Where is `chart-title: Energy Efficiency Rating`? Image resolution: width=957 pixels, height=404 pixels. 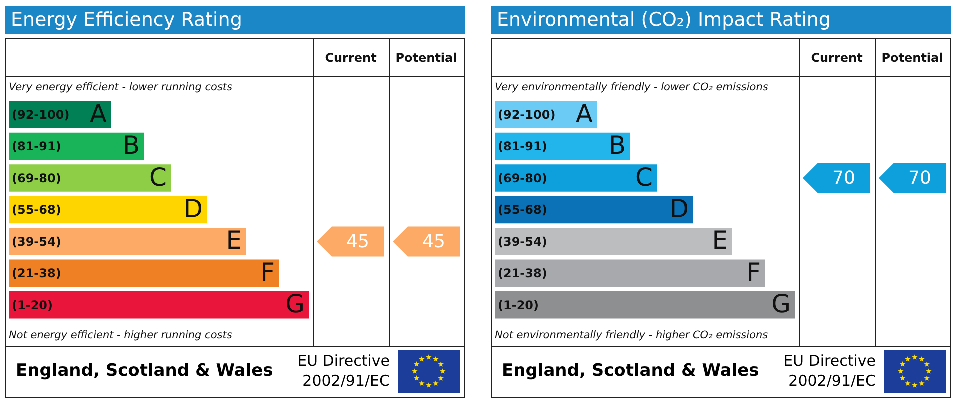
chart-title: Energy Efficiency Rating is located at coordinates (235, 20).